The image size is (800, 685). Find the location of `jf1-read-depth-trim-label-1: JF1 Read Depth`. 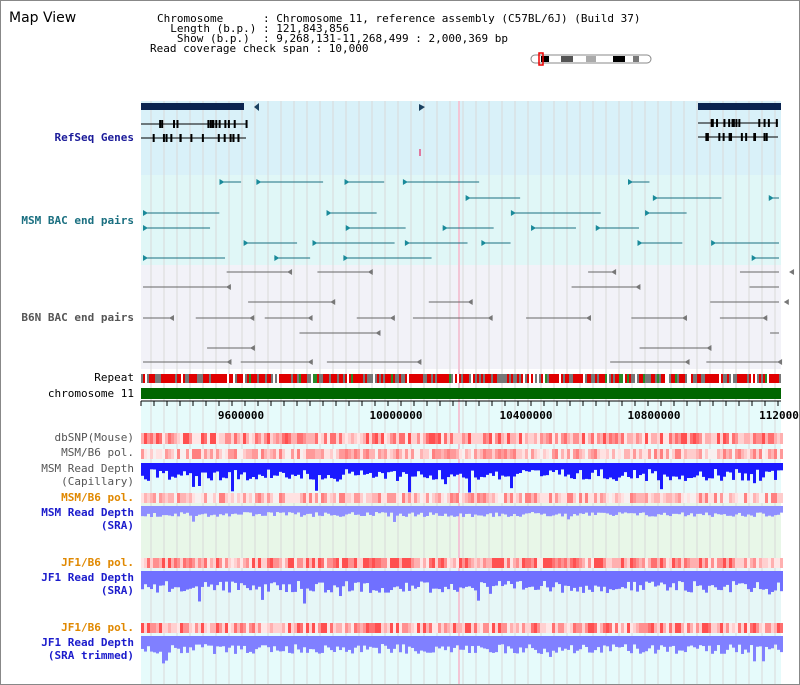

jf1-read-depth-trim-label-1: JF1 Read Depth is located at coordinates (87, 642).